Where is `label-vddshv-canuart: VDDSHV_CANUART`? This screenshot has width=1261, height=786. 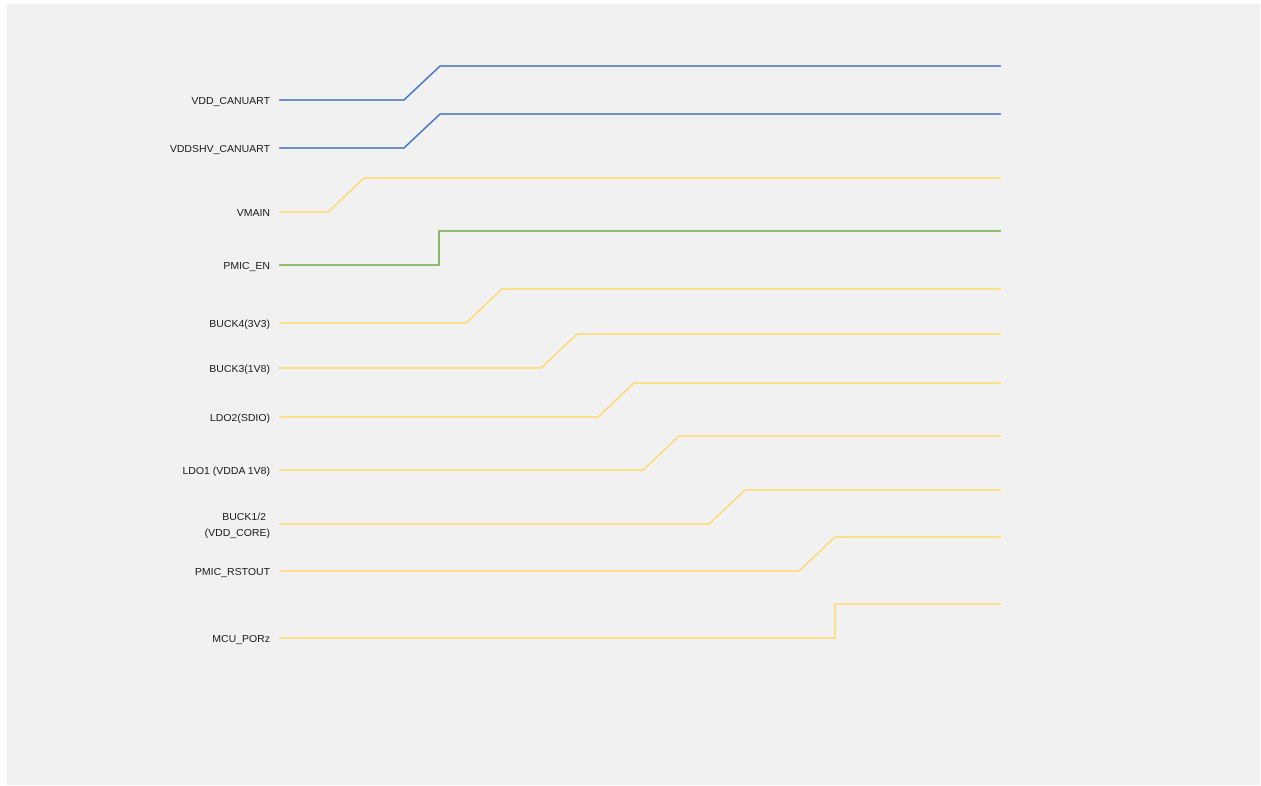 label-vddshv-canuart: VDDSHV_CANUART is located at coordinates (220, 149).